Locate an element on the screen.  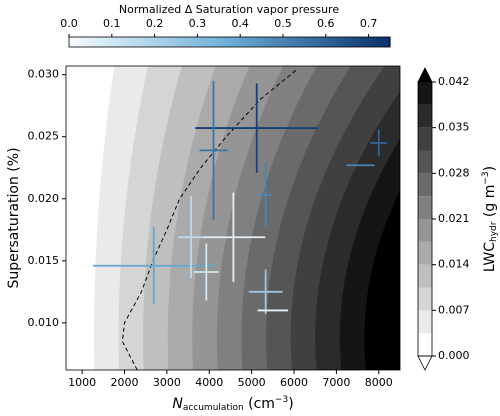
y-tick-label: 0.030 is located at coordinates (44, 74).